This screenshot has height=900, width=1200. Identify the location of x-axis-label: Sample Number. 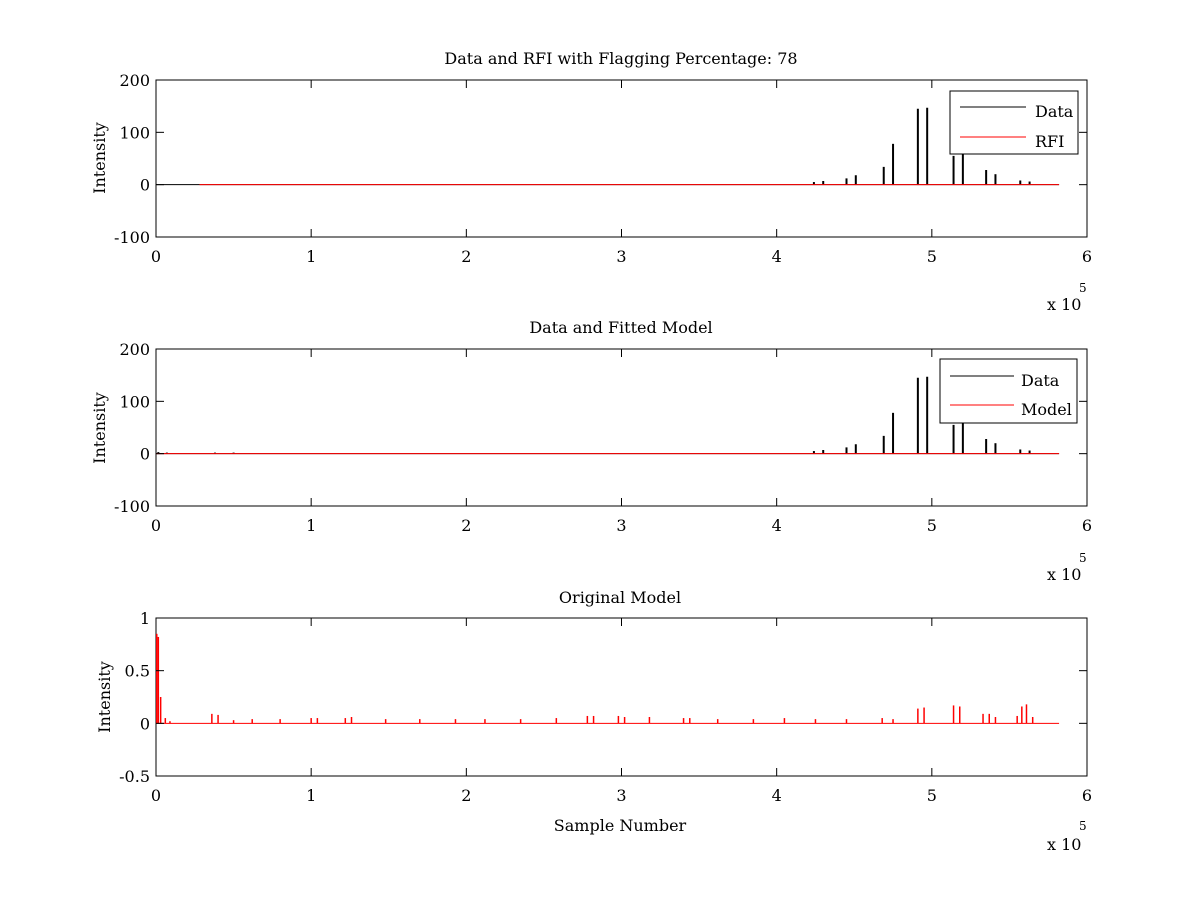
(620, 825).